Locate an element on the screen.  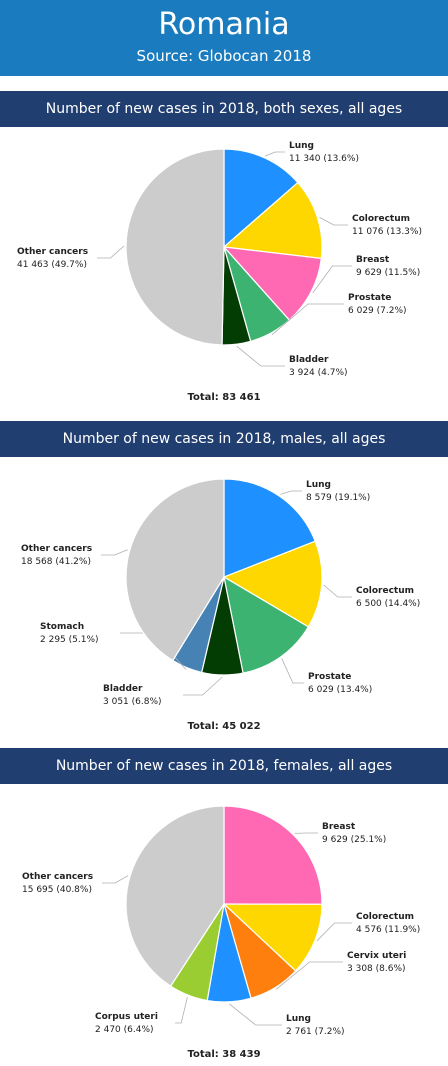
slice-value-lung: 2 761 (7.2%) is located at coordinates (315, 1032).